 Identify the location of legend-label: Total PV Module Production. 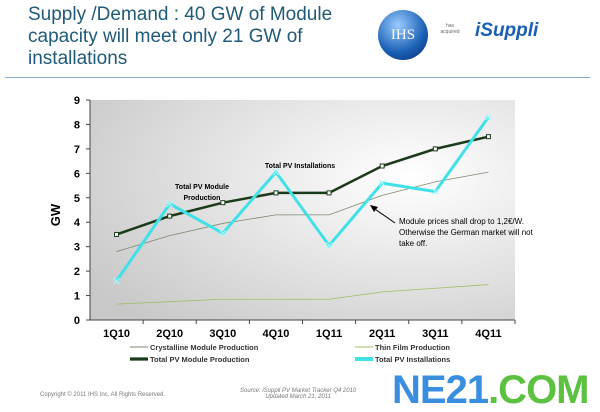
(200, 359).